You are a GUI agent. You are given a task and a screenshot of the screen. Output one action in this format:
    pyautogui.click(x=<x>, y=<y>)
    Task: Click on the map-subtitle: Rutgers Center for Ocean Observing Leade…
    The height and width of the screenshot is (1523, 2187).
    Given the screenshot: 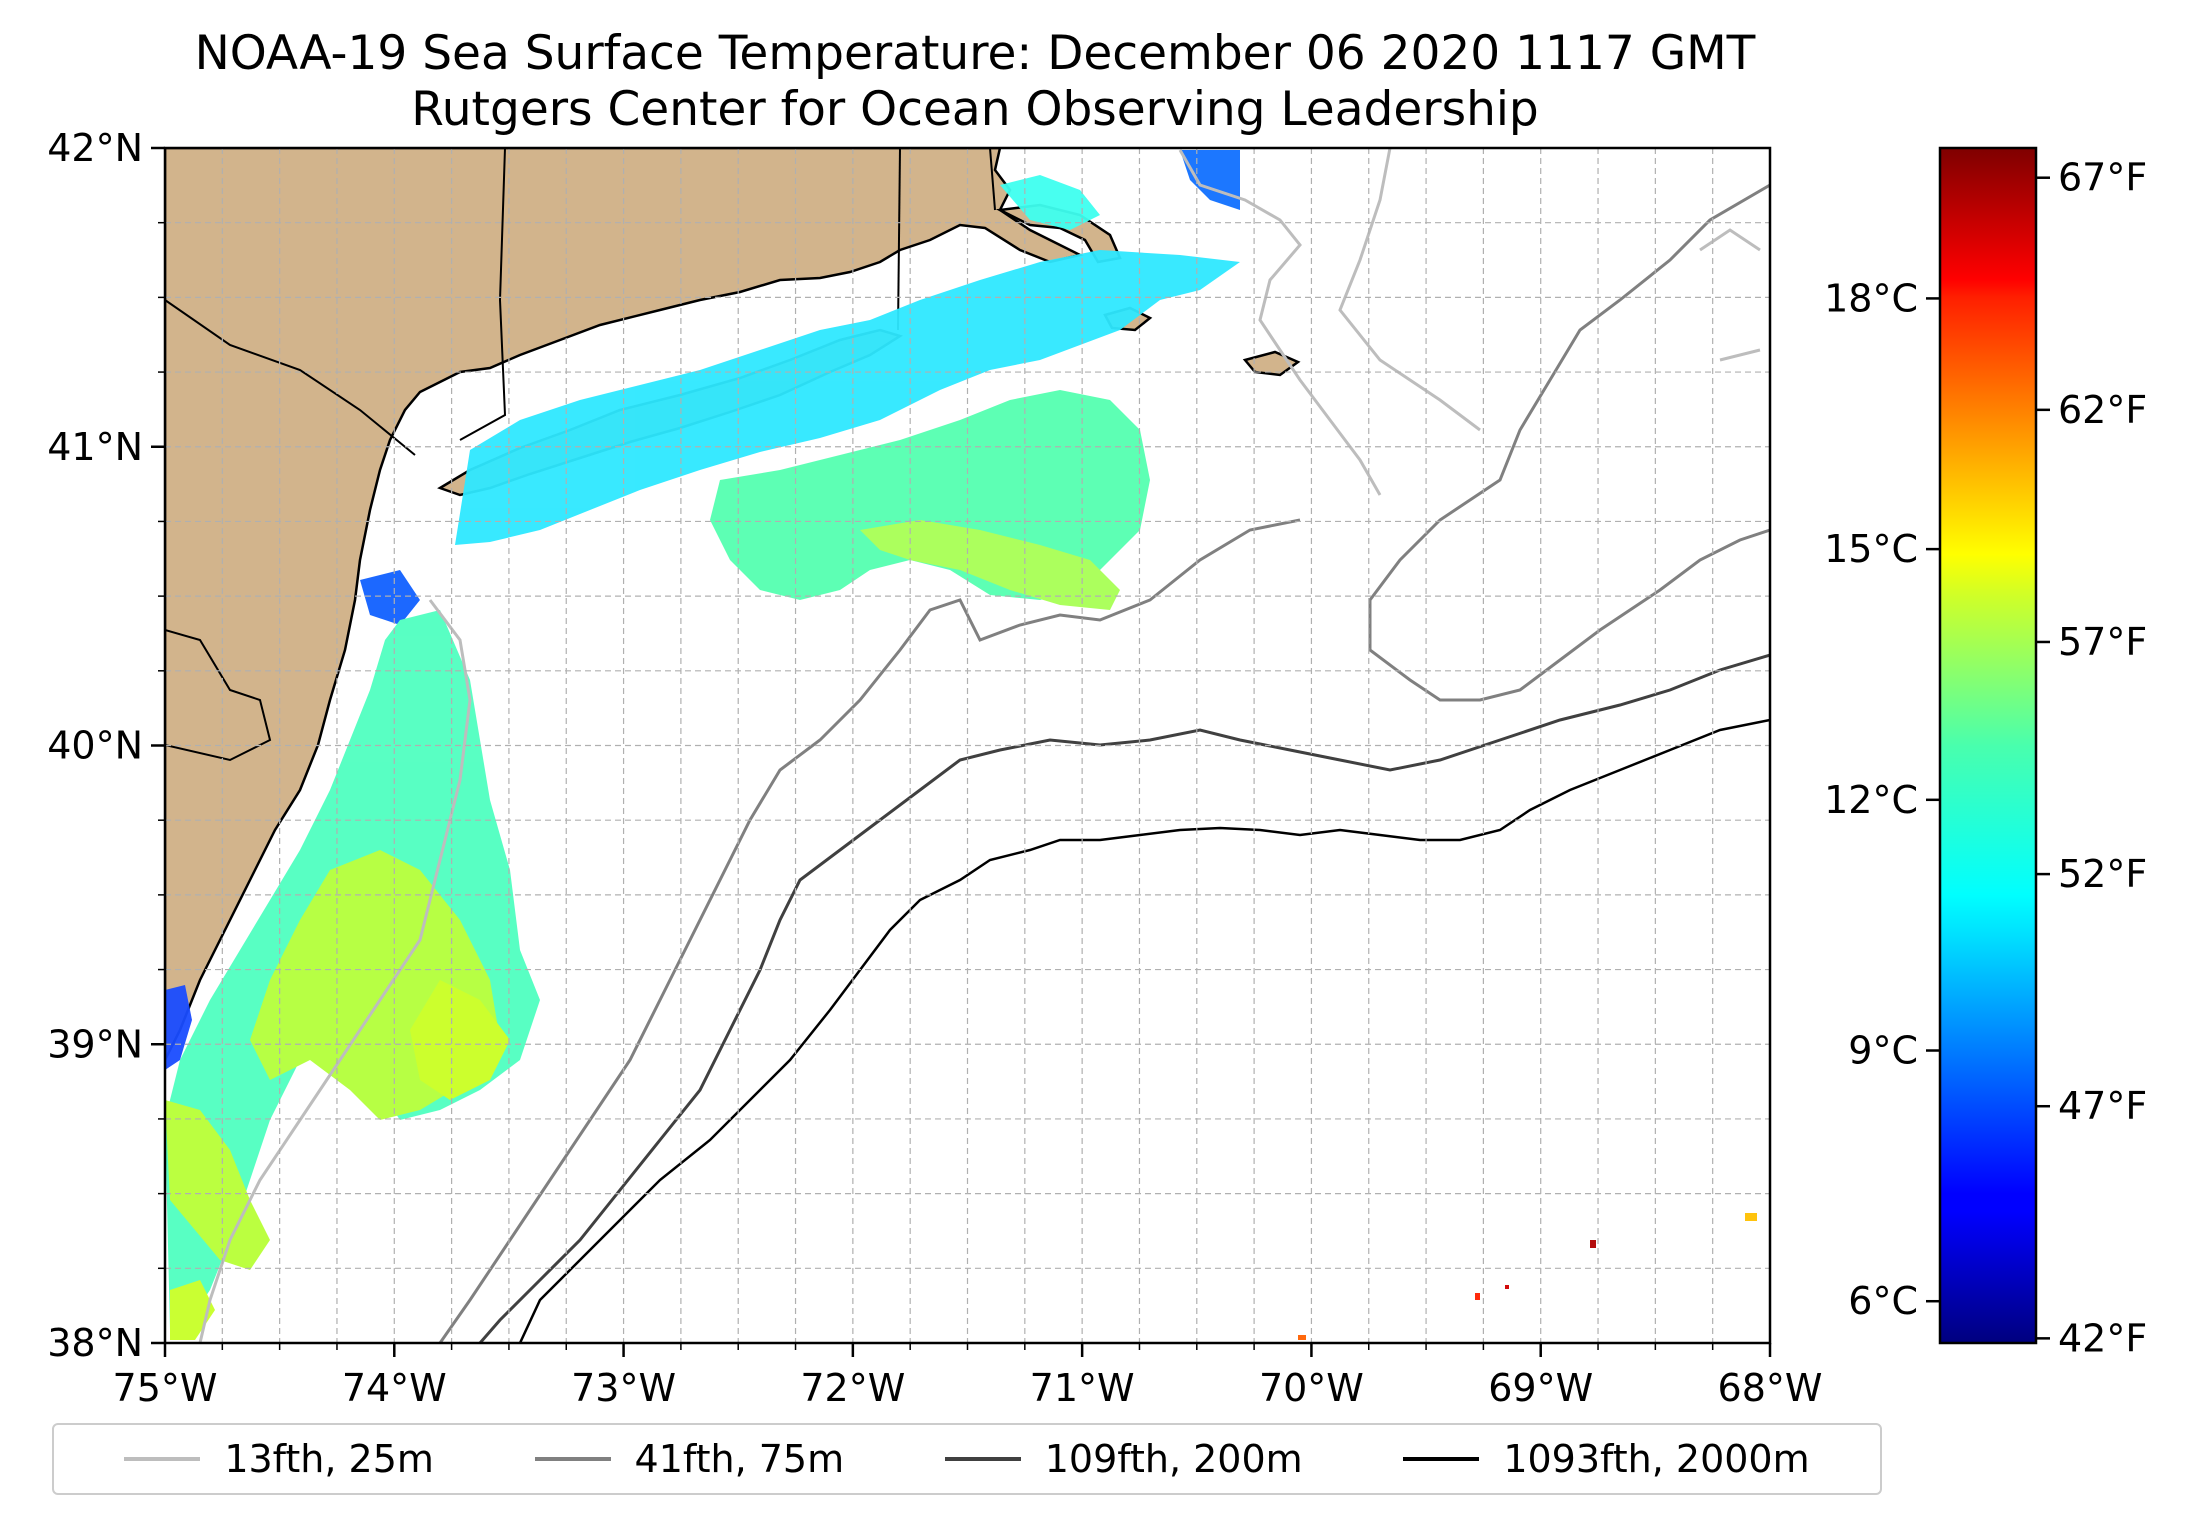 What is the action you would take?
    pyautogui.click(x=975, y=109)
    